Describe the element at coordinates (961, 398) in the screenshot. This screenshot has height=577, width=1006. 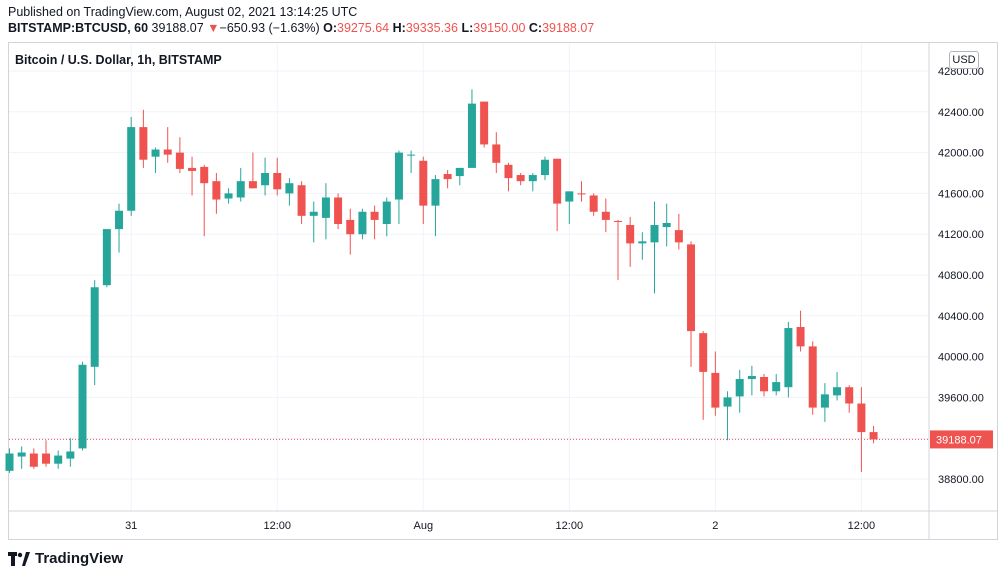
I see `y-tick-label: 39600.00` at that location.